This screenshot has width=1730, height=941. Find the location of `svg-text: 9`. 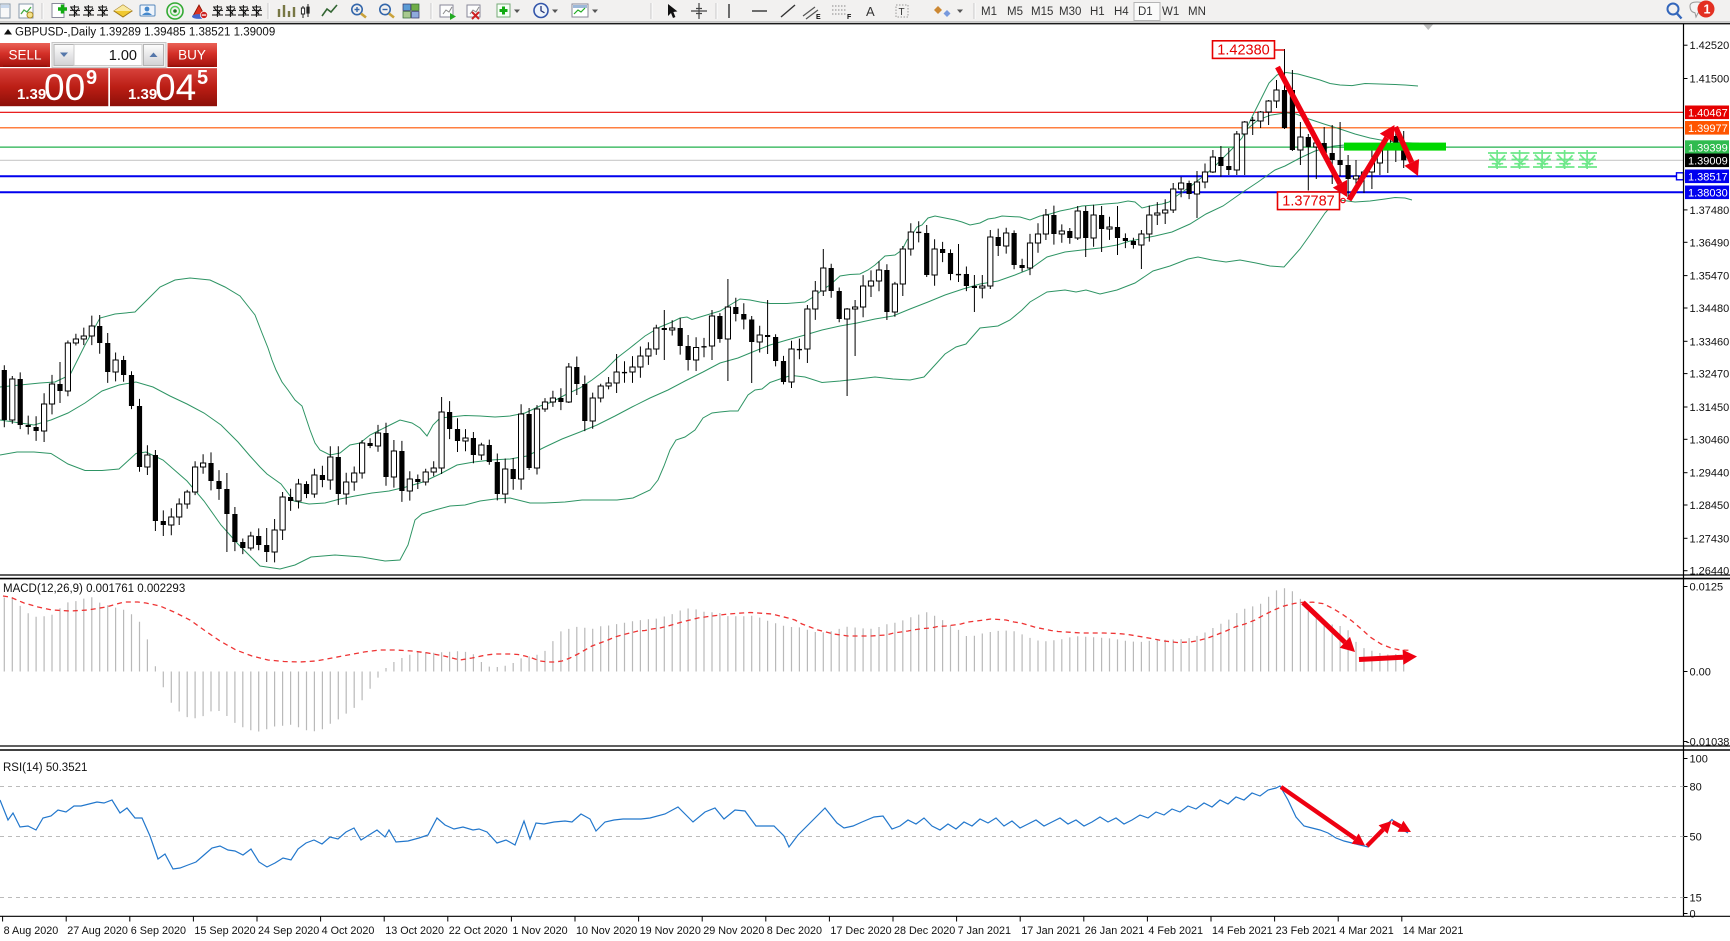

svg-text: 9 is located at coordinates (91, 78).